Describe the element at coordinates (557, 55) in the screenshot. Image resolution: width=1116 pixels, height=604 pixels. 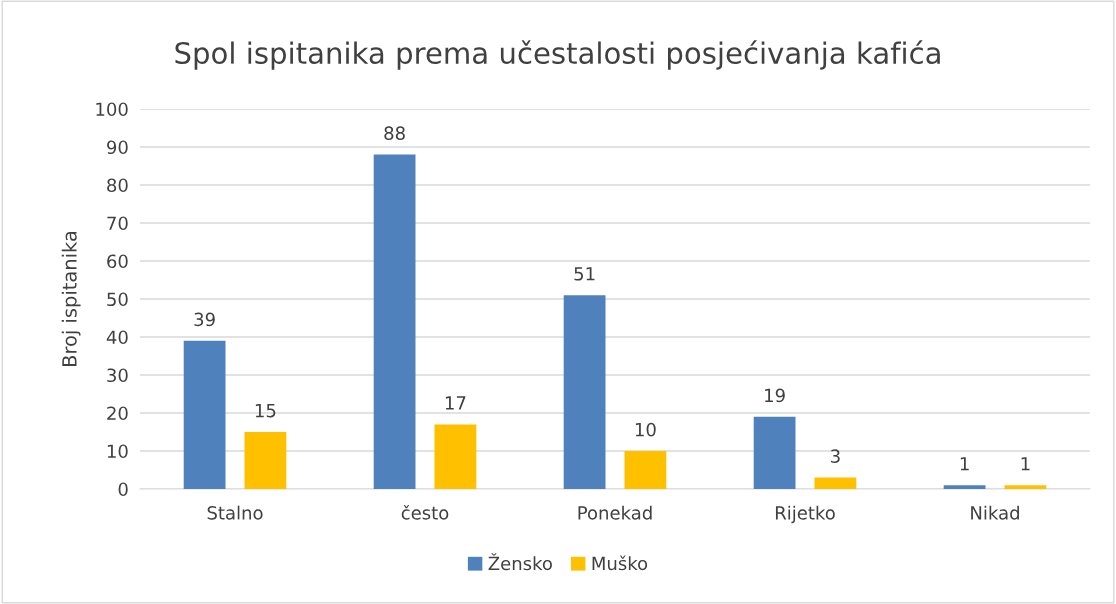
I see `chart-title: Spol ispitanika prema učestalosti posjećivanja kafića` at that location.